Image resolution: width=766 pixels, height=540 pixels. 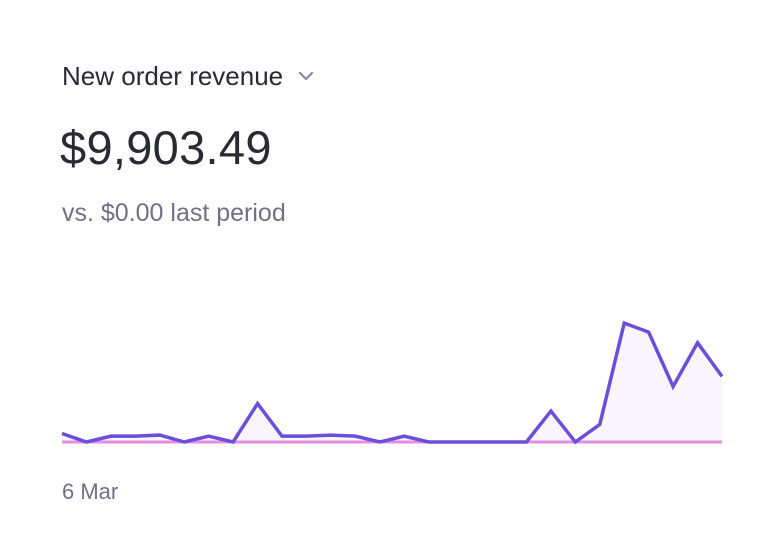 What do you see at coordinates (174, 213) in the screenshot?
I see `comparison-text: vs. $0.00 last period` at bounding box center [174, 213].